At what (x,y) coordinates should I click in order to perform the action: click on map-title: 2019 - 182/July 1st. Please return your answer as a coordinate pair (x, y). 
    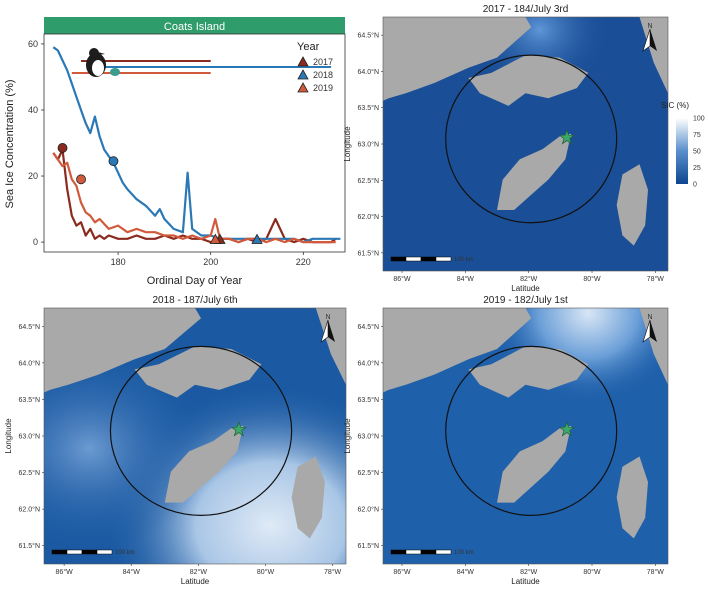
    Looking at the image, I should click on (525, 300).